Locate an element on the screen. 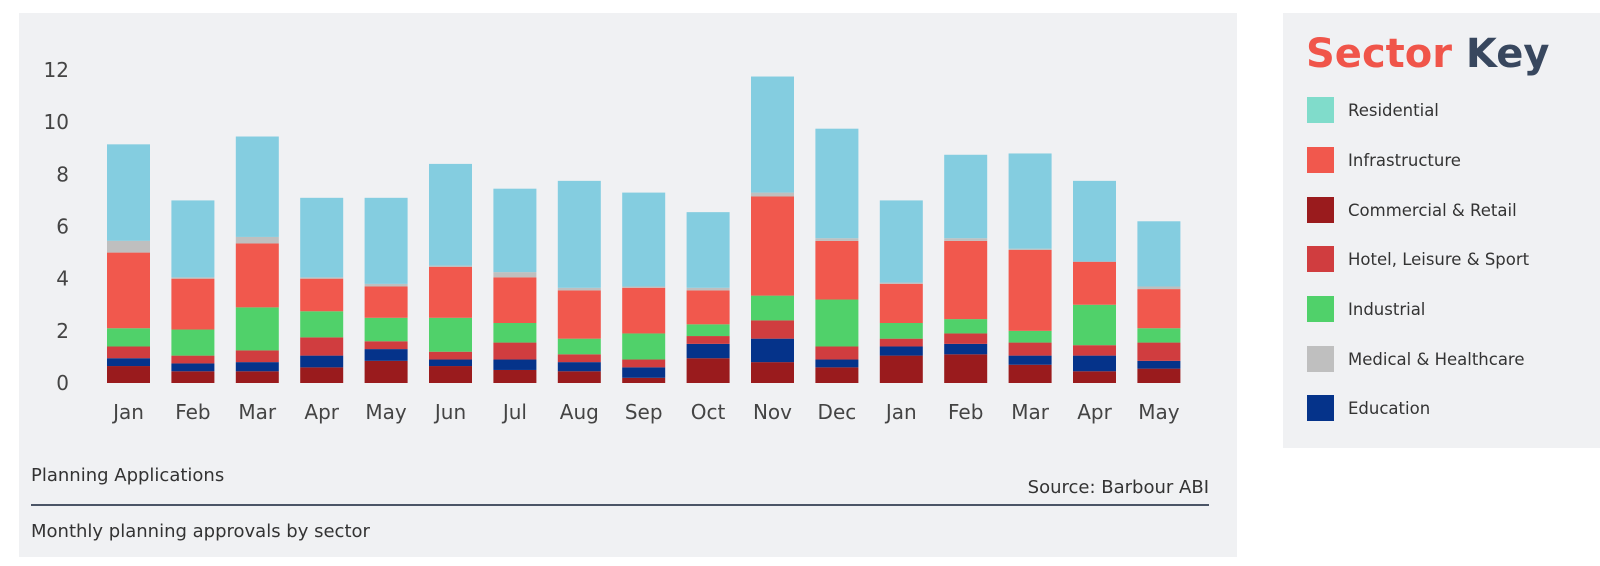 This screenshot has height=566, width=1600. legend-label: Hotel, Leisure & Sport is located at coordinates (1439, 259).